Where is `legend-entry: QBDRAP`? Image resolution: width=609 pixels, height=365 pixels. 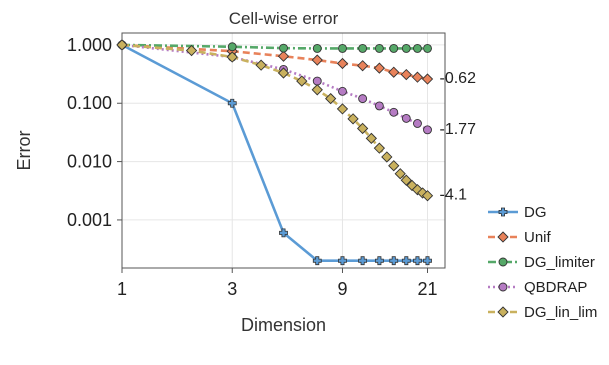 legend-entry: QBDRAP is located at coordinates (537, 287).